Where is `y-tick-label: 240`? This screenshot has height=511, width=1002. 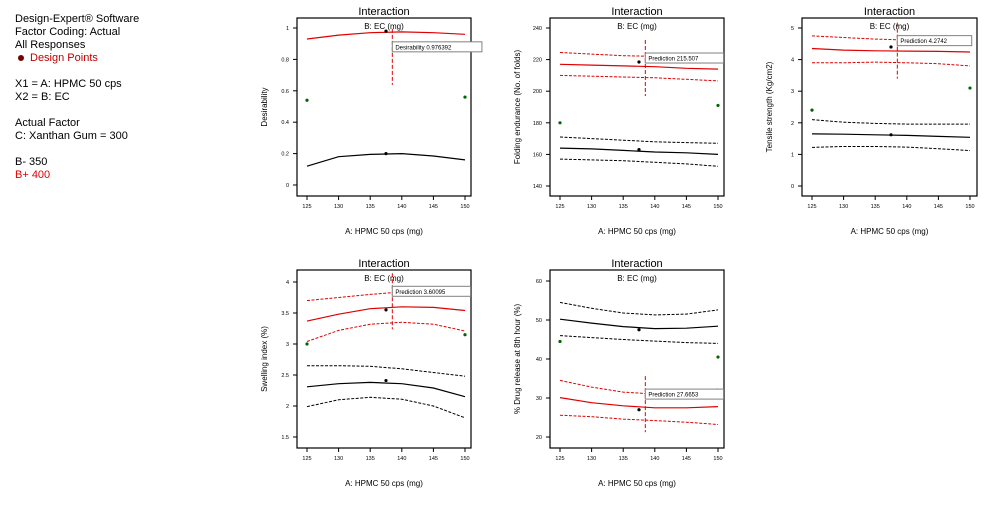 y-tick-label: 240 is located at coordinates (537, 29).